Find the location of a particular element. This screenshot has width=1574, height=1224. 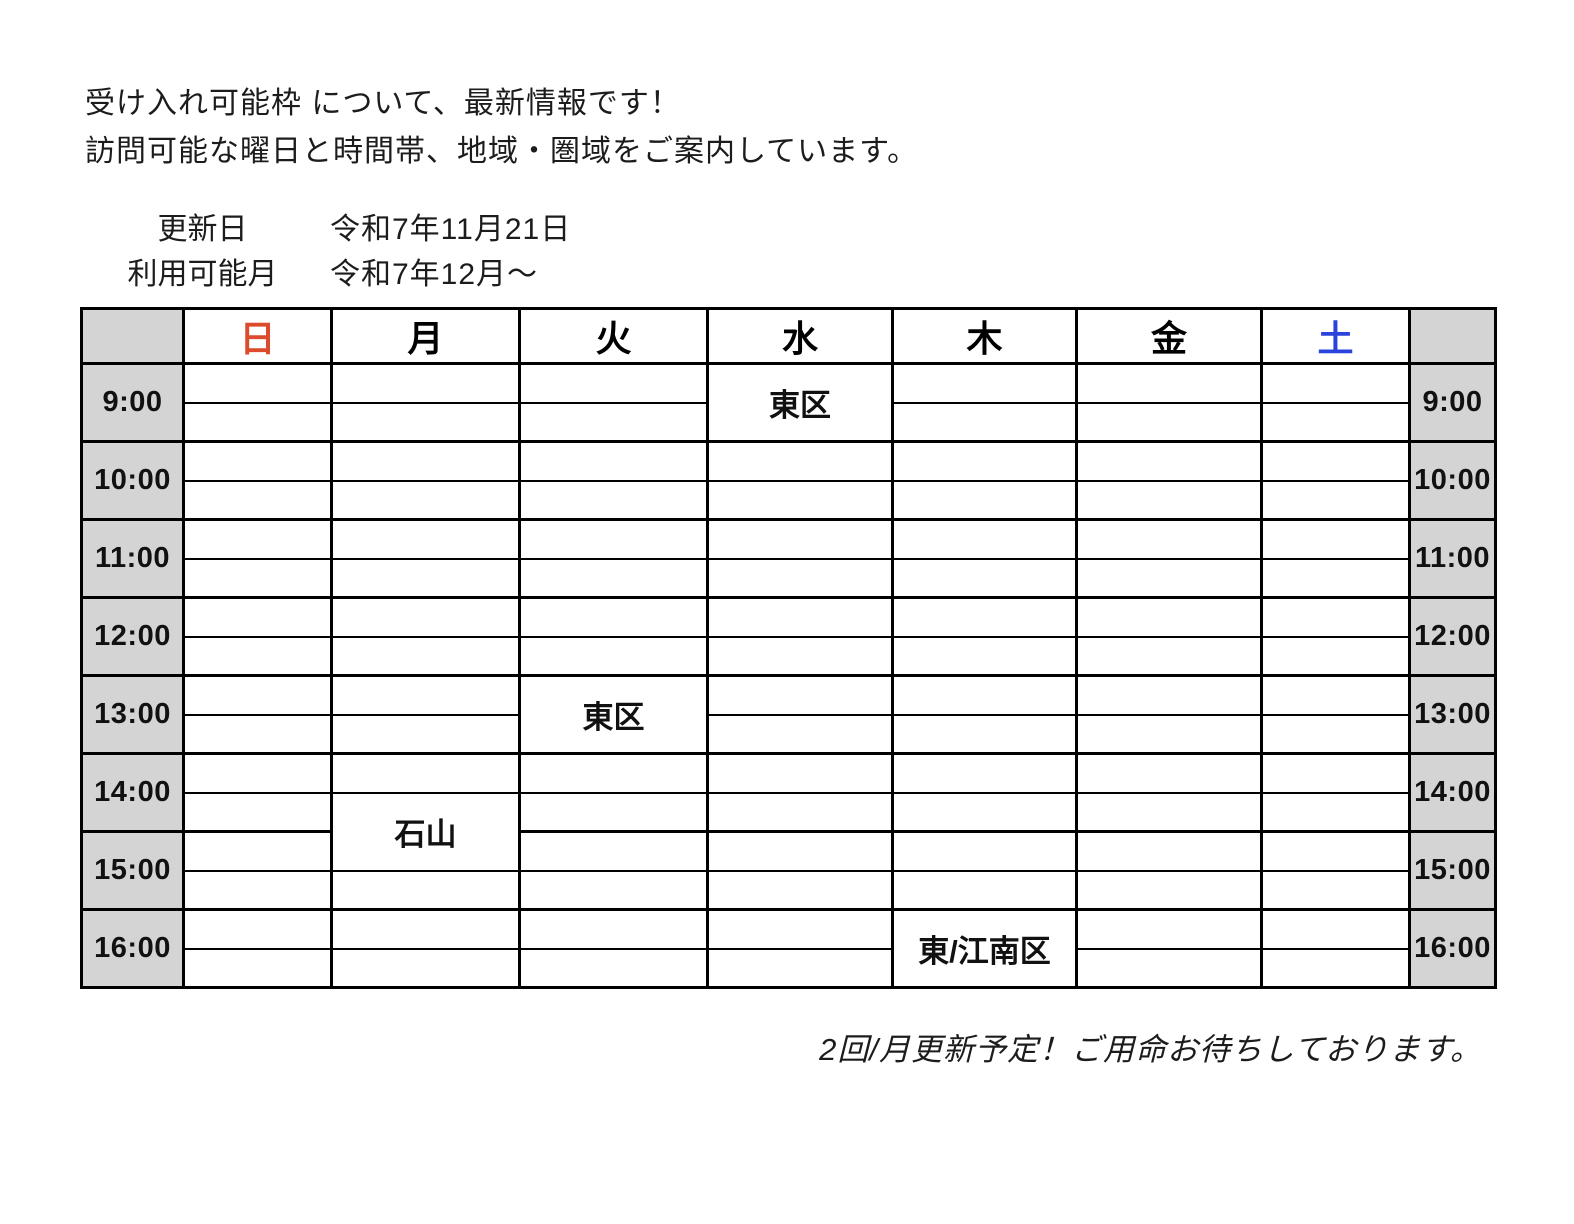

row-1400: 14:00 14:00 is located at coordinates (788, 792).